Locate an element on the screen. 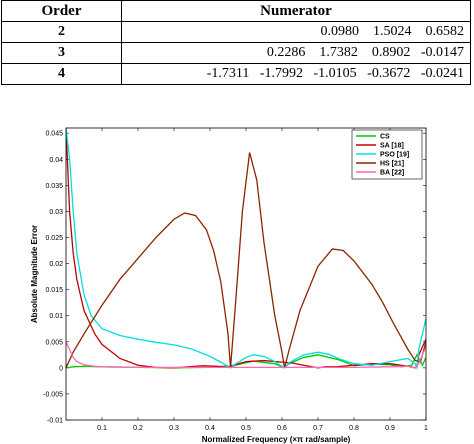  x-tick-label: 0.8 is located at coordinates (354, 428).